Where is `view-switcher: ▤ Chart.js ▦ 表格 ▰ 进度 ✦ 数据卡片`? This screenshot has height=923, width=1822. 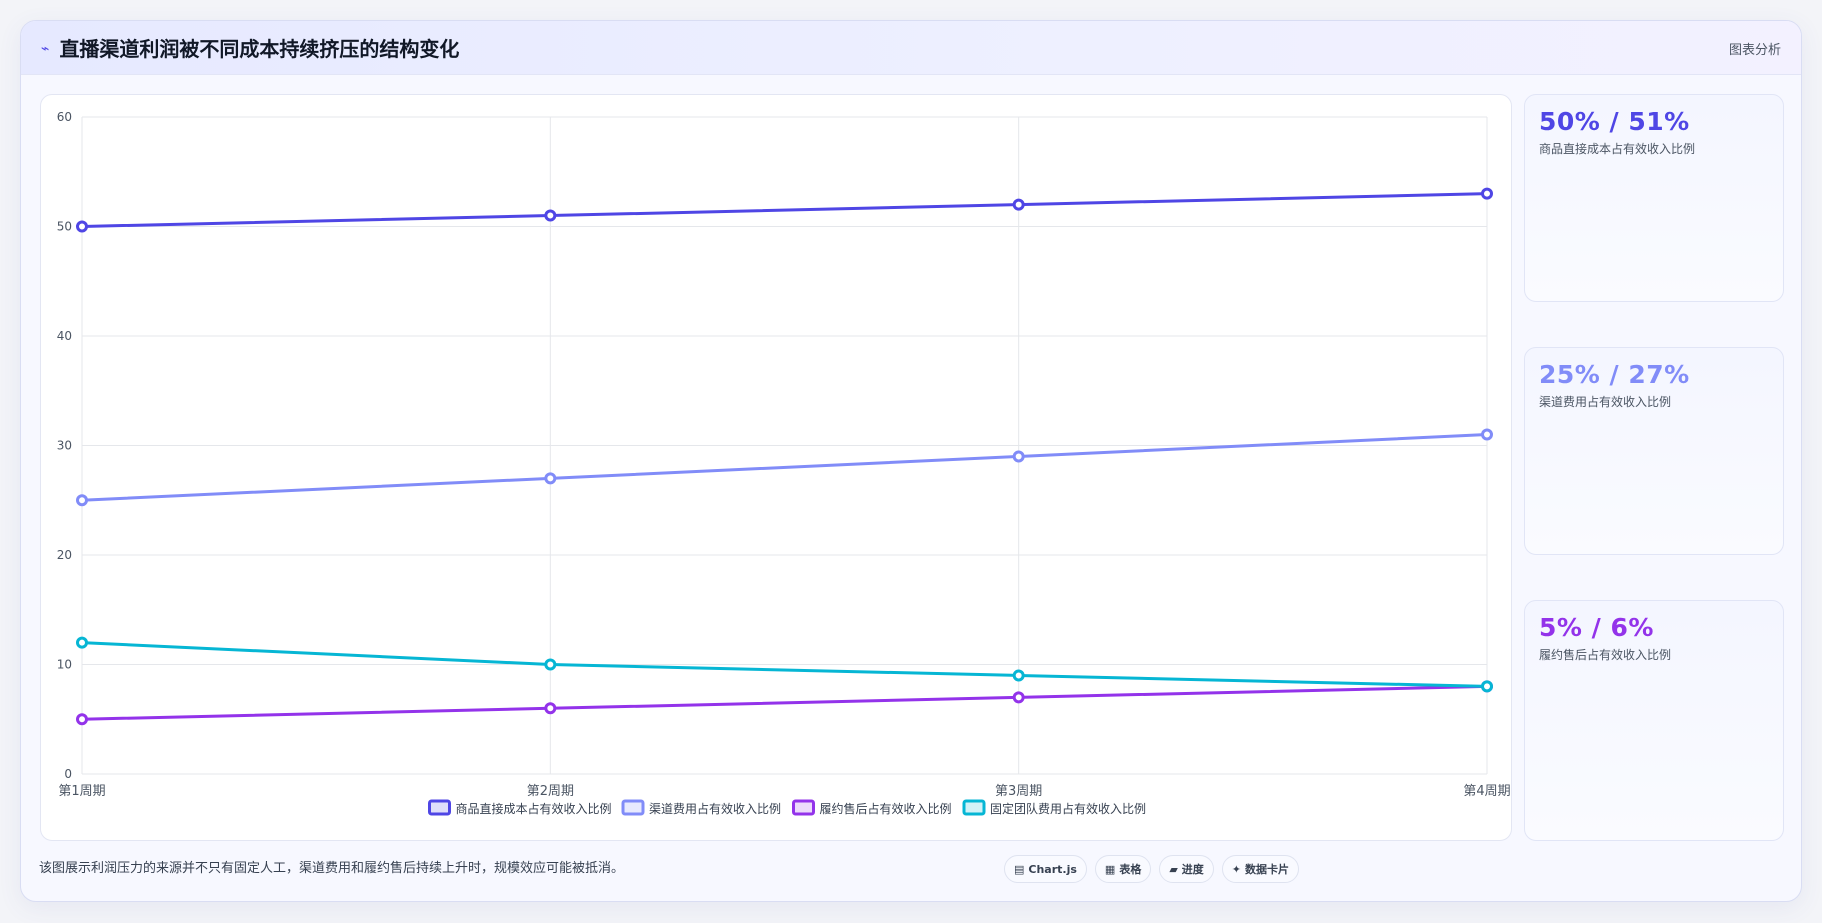 view-switcher: ▤ Chart.js ▦ 表格 ▰ 进度 ✦ 数据卡片 is located at coordinates (1152, 869).